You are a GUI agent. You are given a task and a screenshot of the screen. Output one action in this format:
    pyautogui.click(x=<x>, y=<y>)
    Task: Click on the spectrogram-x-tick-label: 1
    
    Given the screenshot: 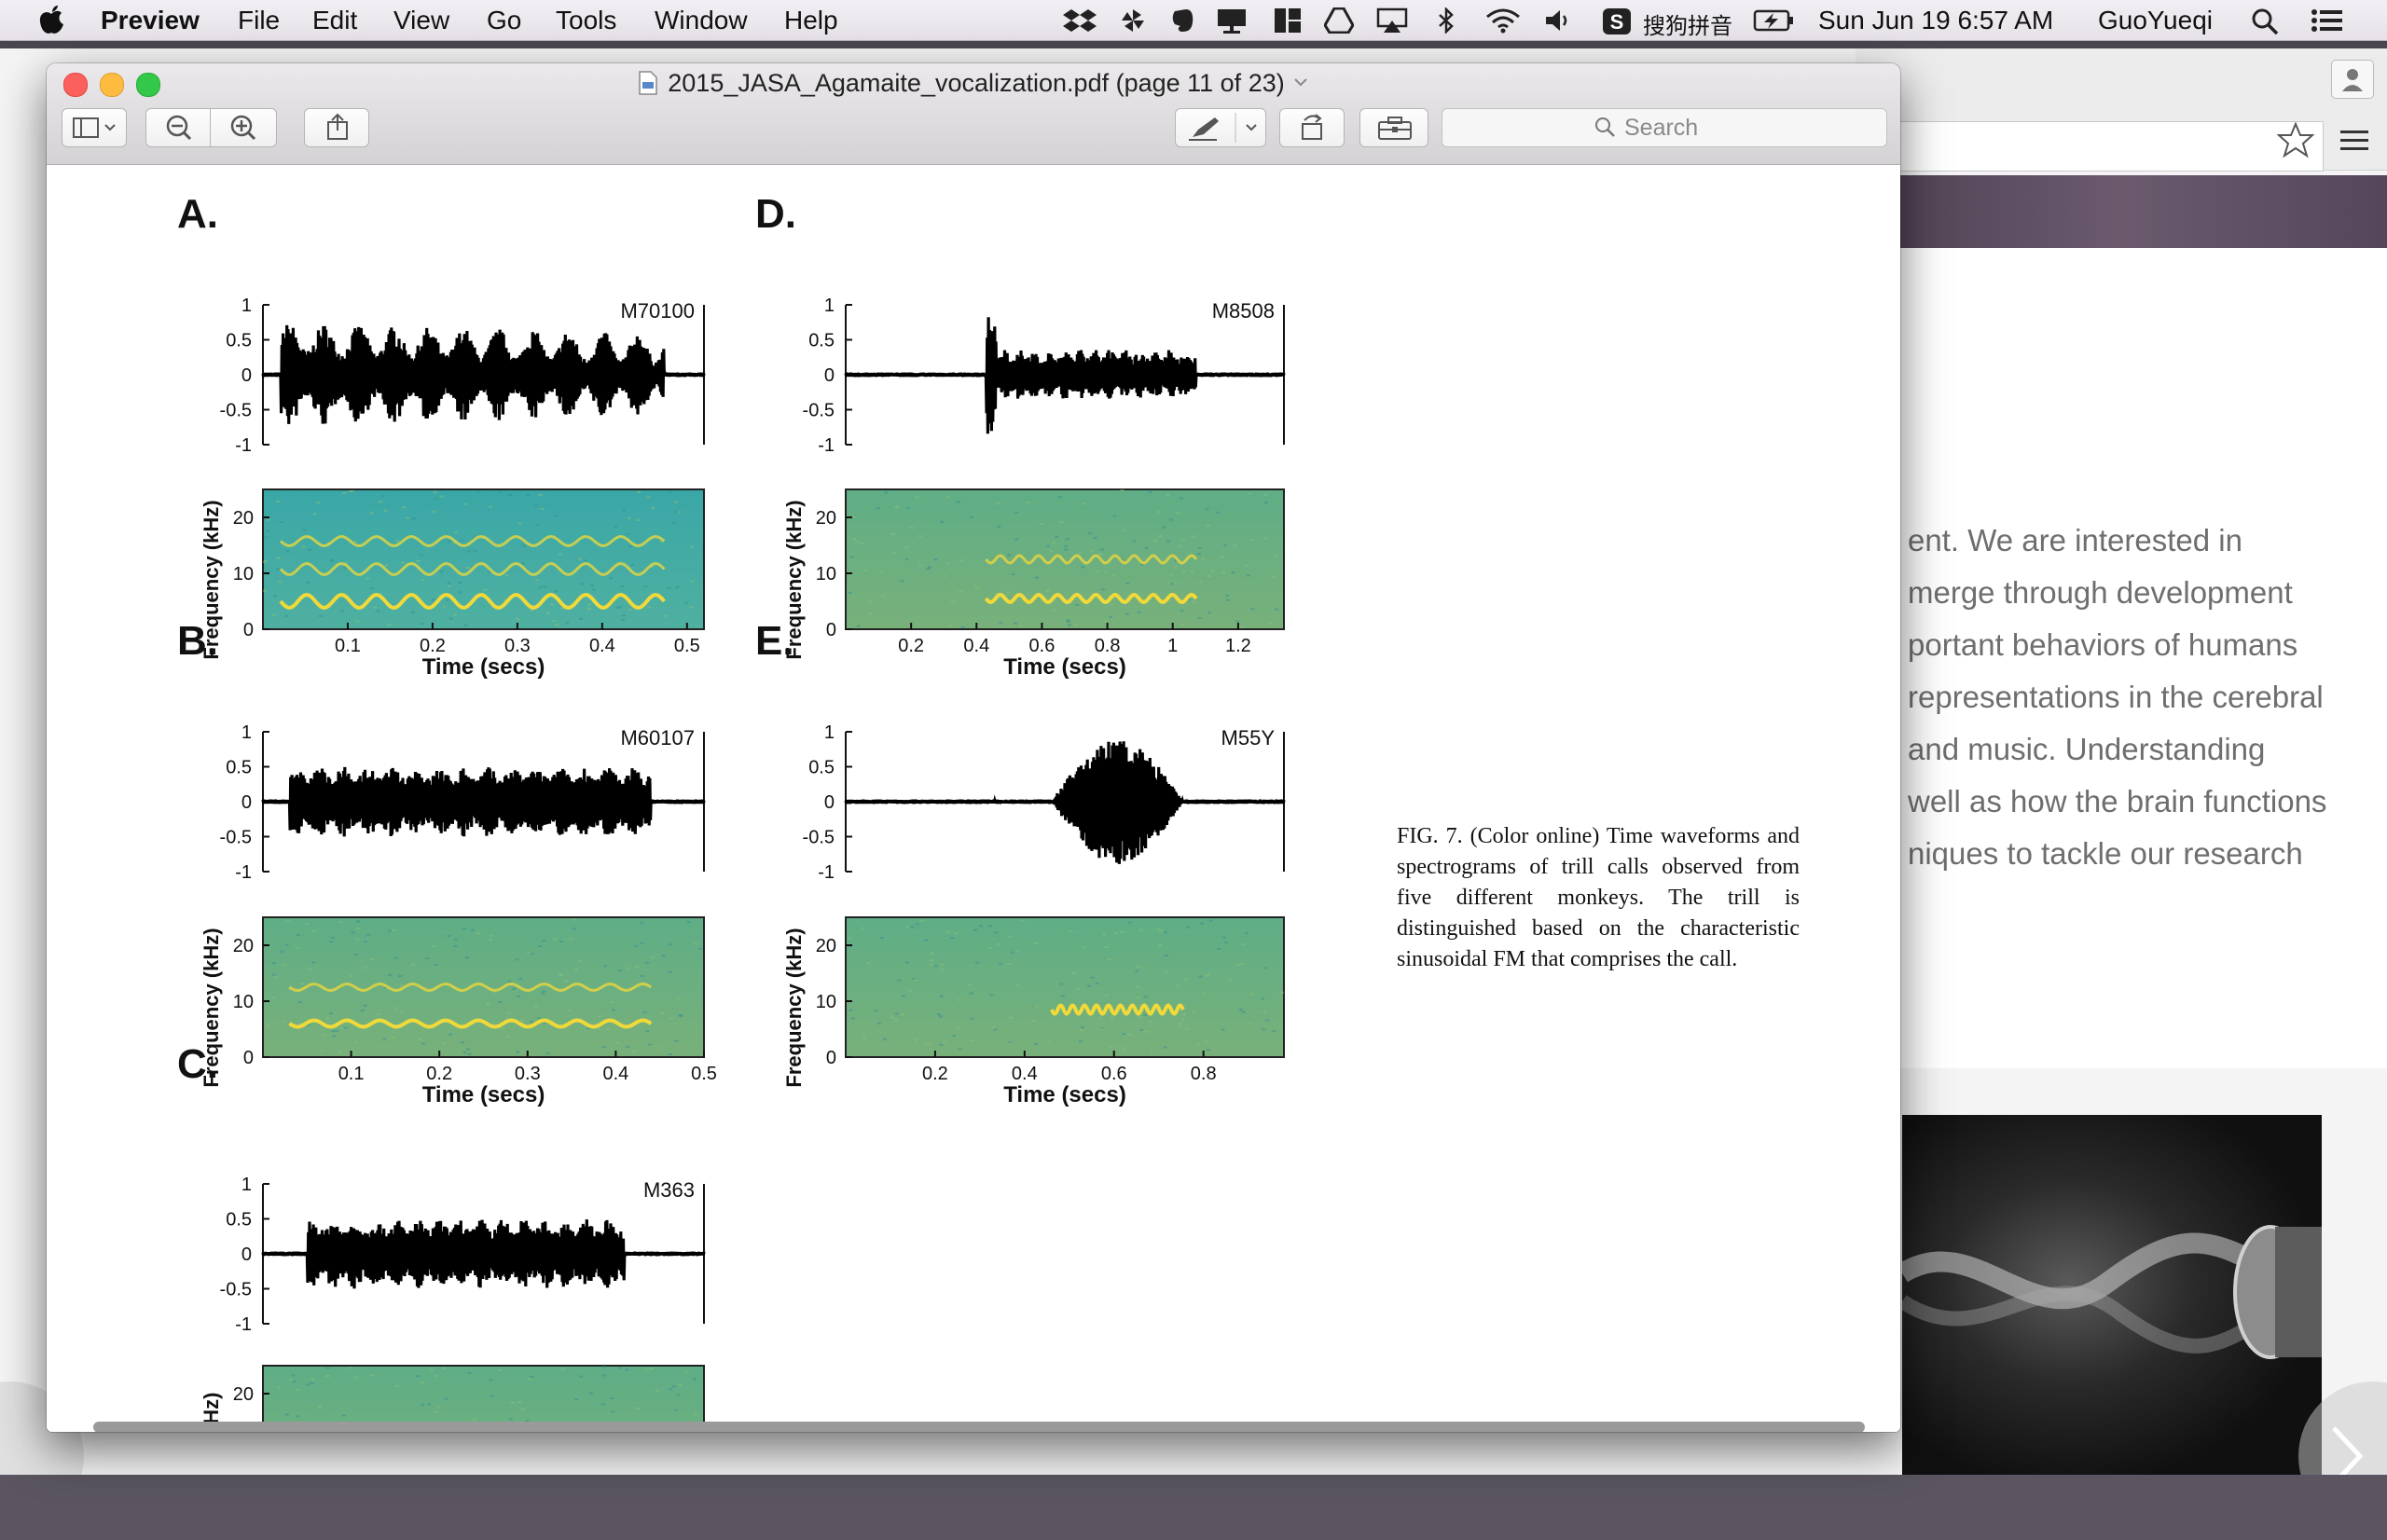 What is the action you would take?
    pyautogui.click(x=1172, y=646)
    